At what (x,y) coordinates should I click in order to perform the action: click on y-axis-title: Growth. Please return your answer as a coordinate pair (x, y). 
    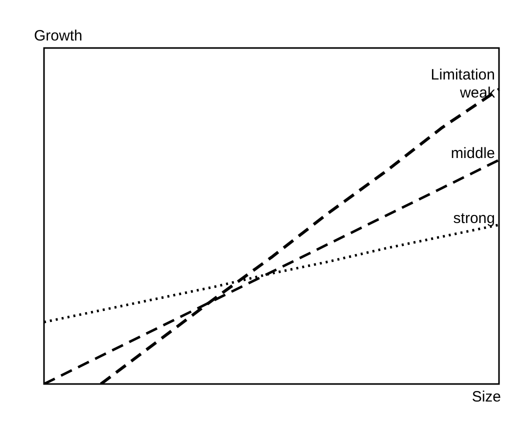
    Looking at the image, I should click on (58, 36).